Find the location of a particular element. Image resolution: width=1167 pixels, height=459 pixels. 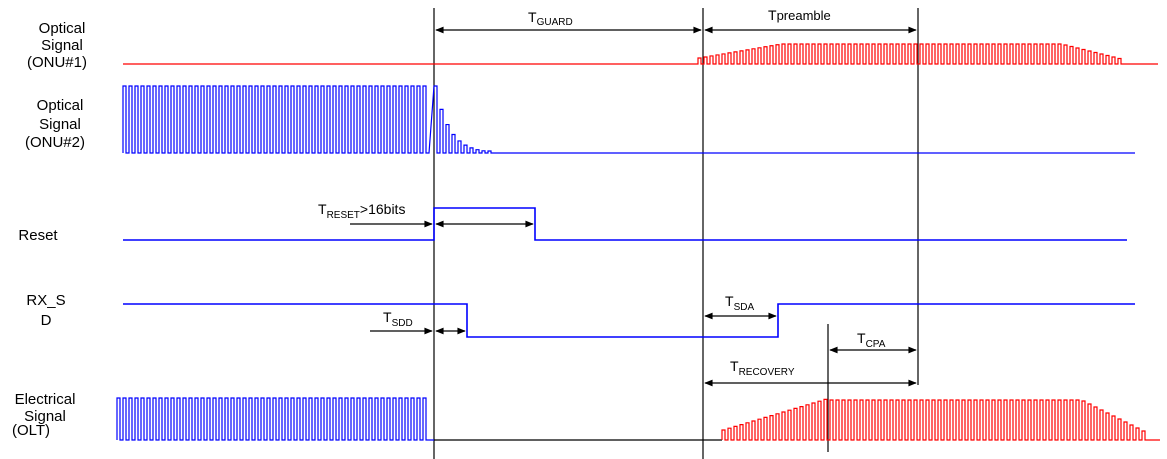

onu2-label-line3: (ONU#2) is located at coordinates (55, 142).